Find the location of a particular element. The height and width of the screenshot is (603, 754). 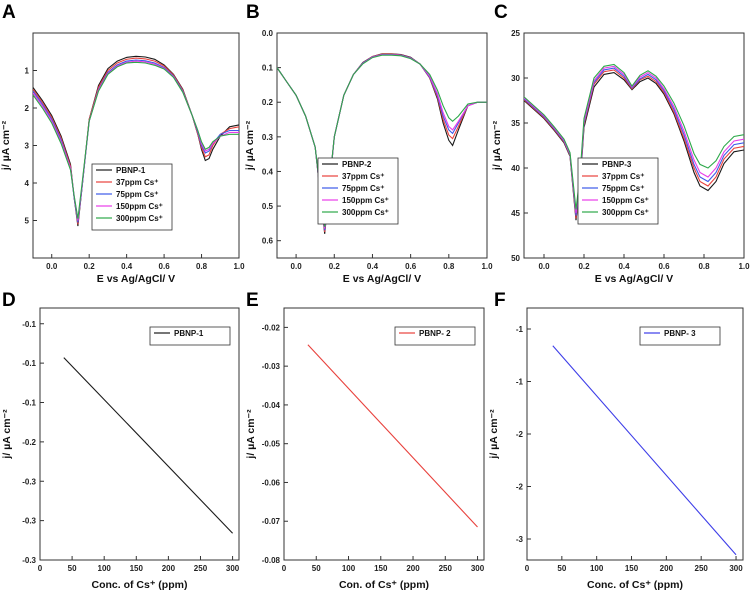

y-tick-label: -0.04 is located at coordinates (271, 405).